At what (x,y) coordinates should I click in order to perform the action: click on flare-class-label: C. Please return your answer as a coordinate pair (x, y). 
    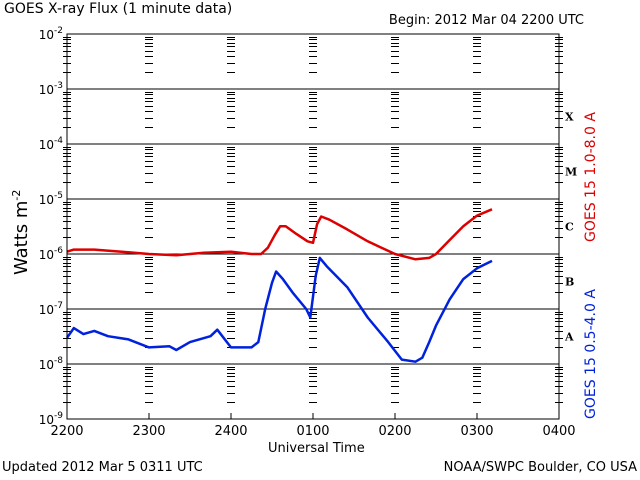
    Looking at the image, I should click on (569, 227).